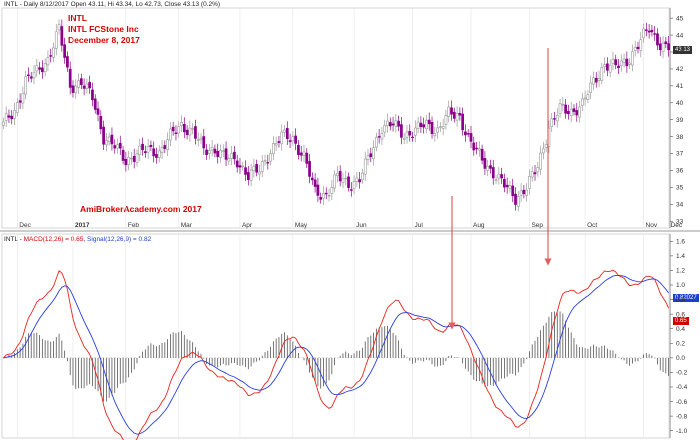  What do you see at coordinates (680, 154) in the screenshot?
I see `price-y-tick-label: 37` at bounding box center [680, 154].